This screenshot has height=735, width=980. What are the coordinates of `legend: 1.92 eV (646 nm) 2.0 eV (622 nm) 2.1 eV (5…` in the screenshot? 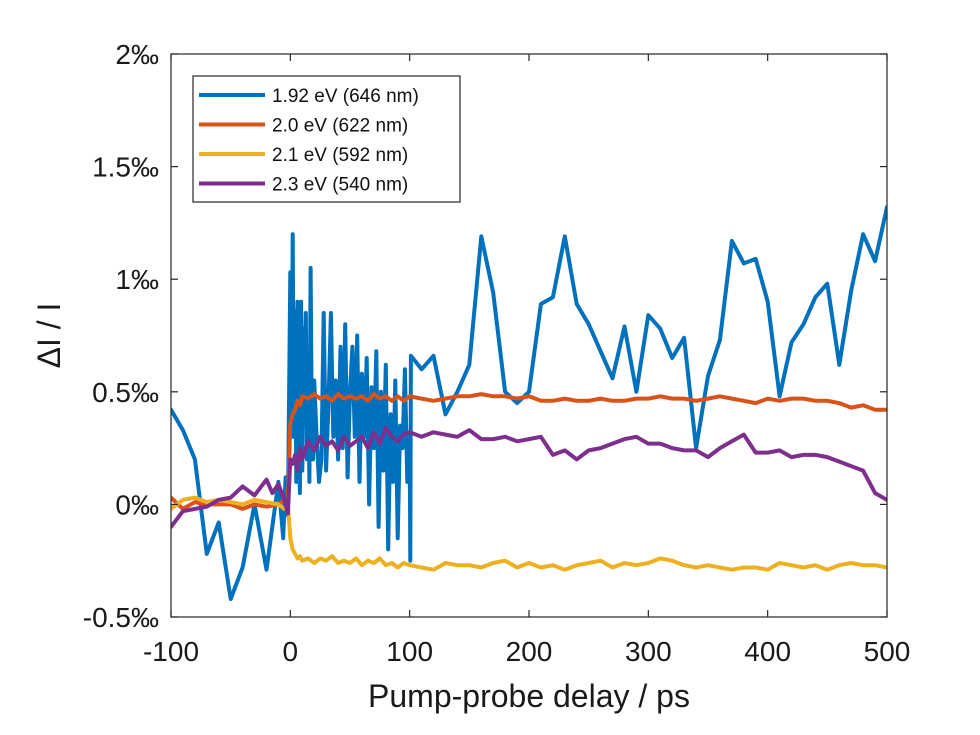 It's located at (326, 139).